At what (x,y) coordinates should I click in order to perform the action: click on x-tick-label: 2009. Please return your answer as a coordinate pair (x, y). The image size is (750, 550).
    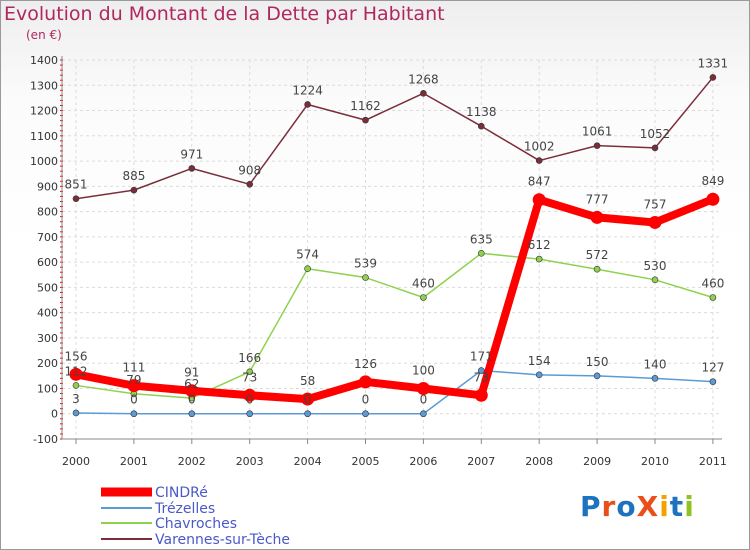
    Looking at the image, I should click on (597, 461).